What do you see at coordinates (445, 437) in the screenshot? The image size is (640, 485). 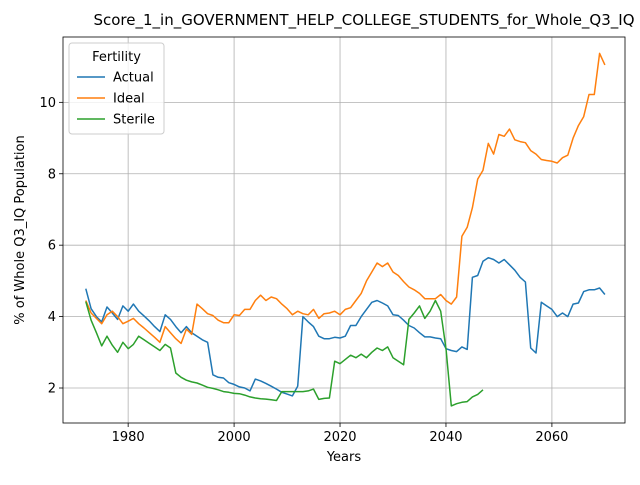 I see `x-tick-label: 2040` at bounding box center [445, 437].